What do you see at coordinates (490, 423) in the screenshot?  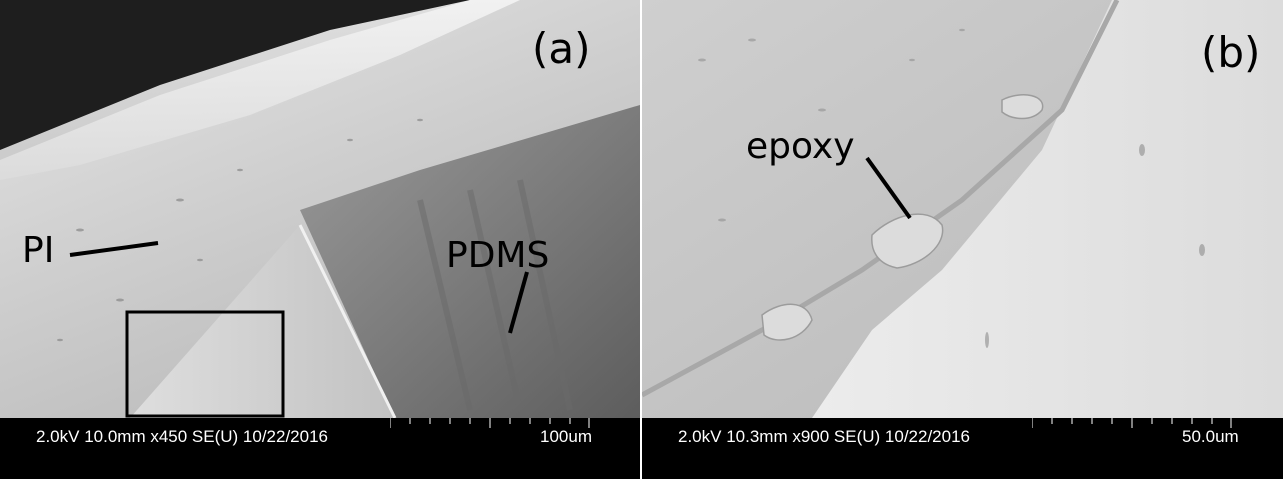 I see `scale-bar-a` at bounding box center [490, 423].